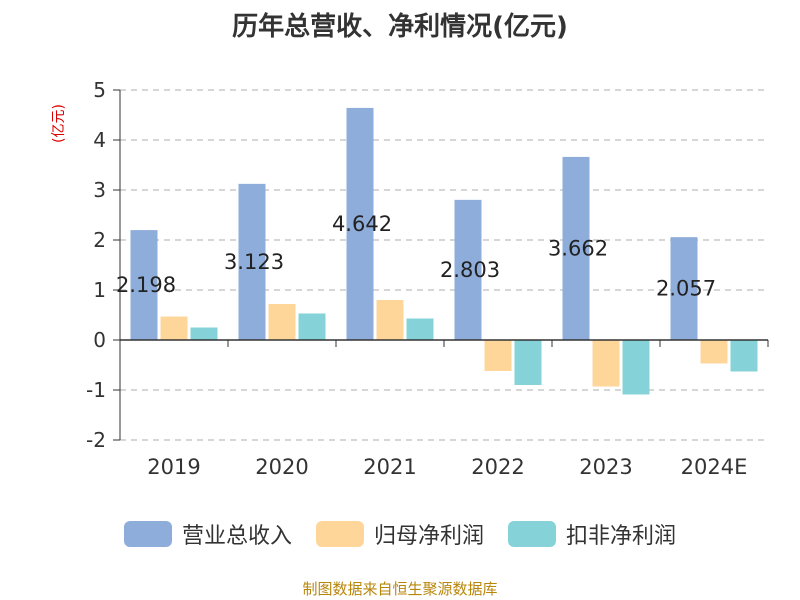 The image size is (800, 600). Describe the element at coordinates (99, 290) in the screenshot. I see `y-tick-label: 1` at that location.